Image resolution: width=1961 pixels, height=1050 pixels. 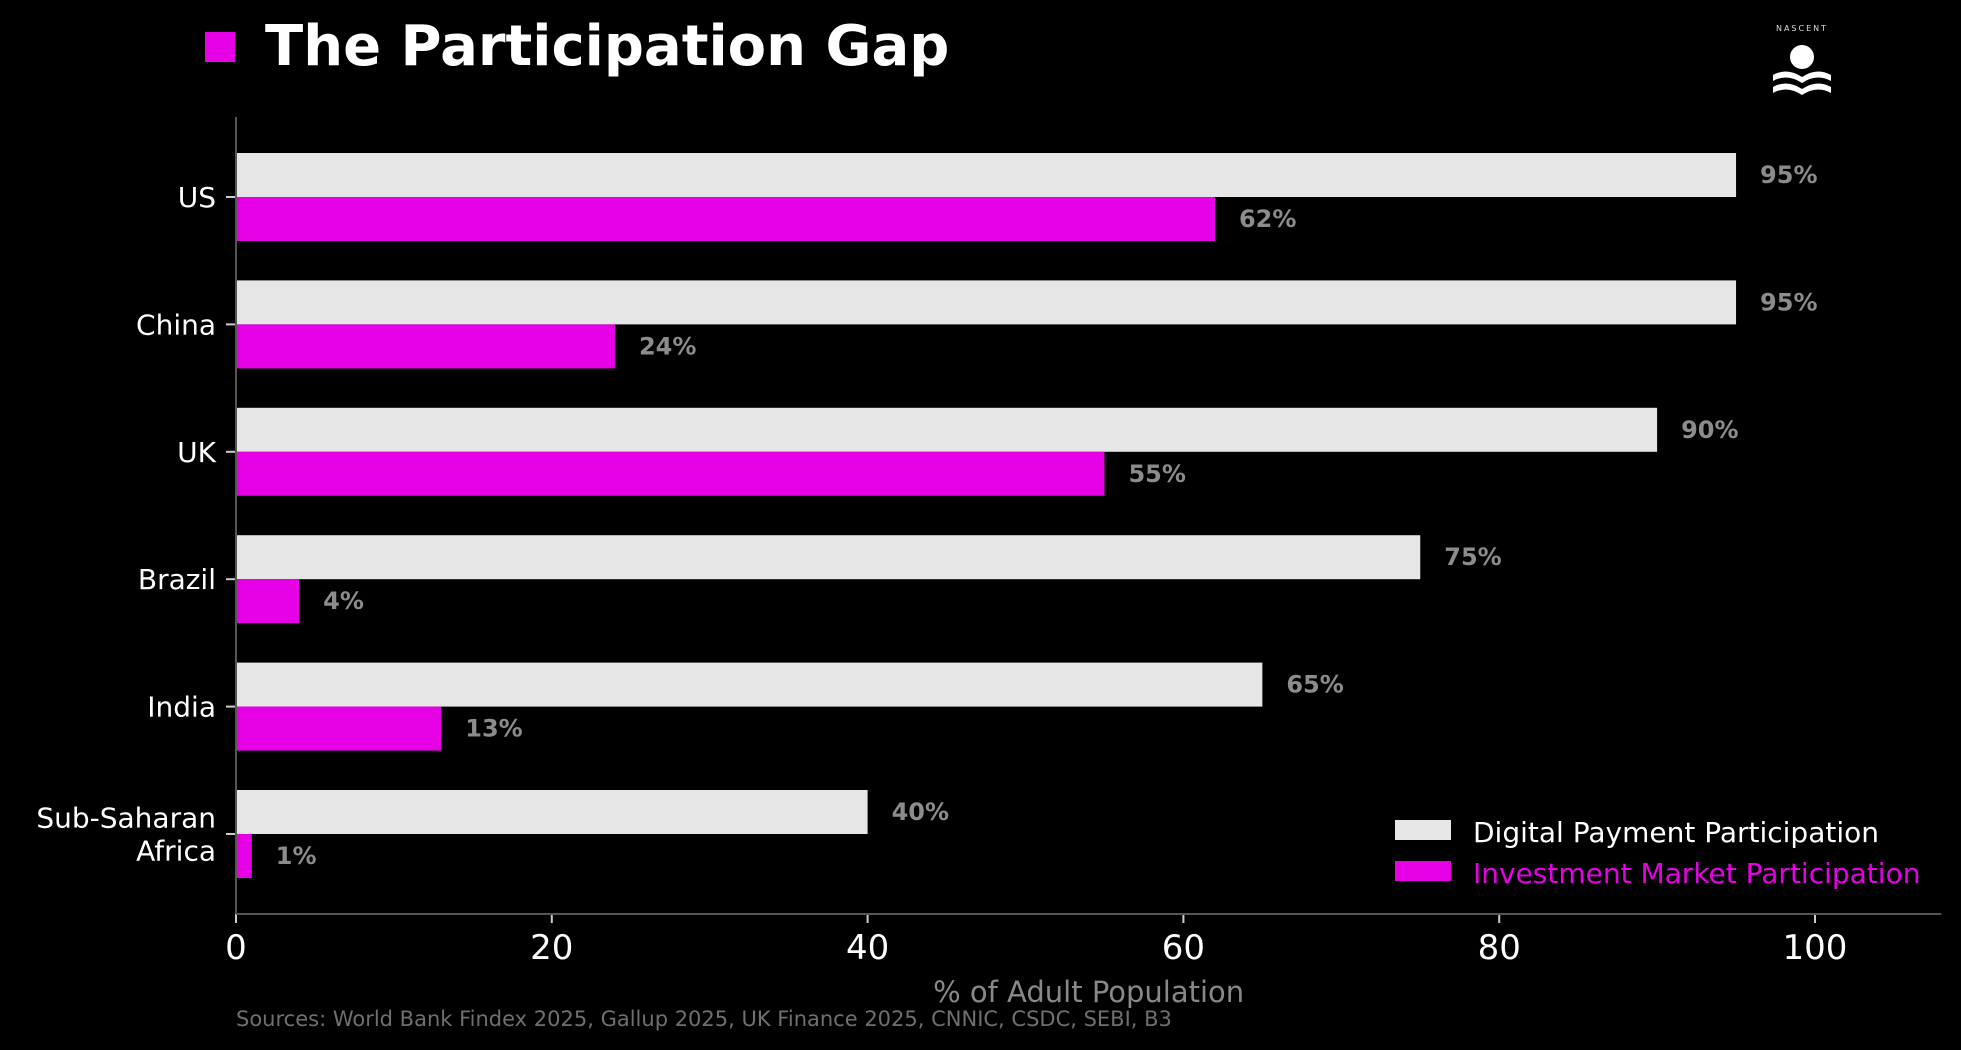 What do you see at coordinates (1423, 871) in the screenshot?
I see `legend-swatch-investment` at bounding box center [1423, 871].